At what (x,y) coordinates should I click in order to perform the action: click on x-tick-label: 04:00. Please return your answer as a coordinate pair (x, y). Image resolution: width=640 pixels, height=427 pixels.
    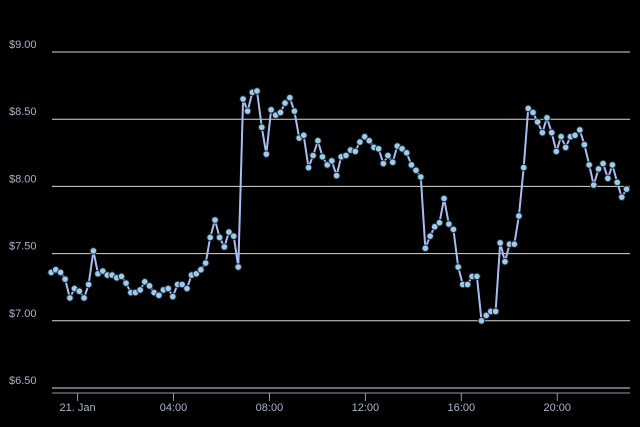
    Looking at the image, I should click on (174, 408).